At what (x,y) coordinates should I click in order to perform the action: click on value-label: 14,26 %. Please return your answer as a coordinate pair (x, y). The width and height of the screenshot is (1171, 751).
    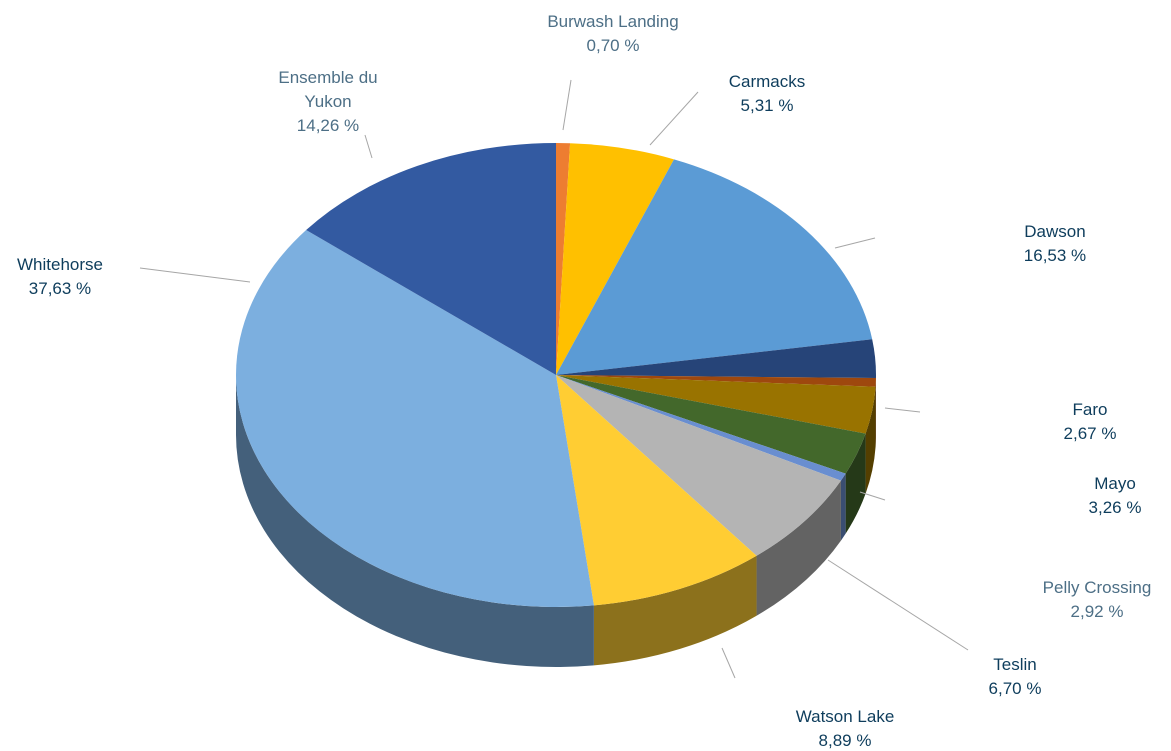
    Looking at the image, I should click on (328, 125).